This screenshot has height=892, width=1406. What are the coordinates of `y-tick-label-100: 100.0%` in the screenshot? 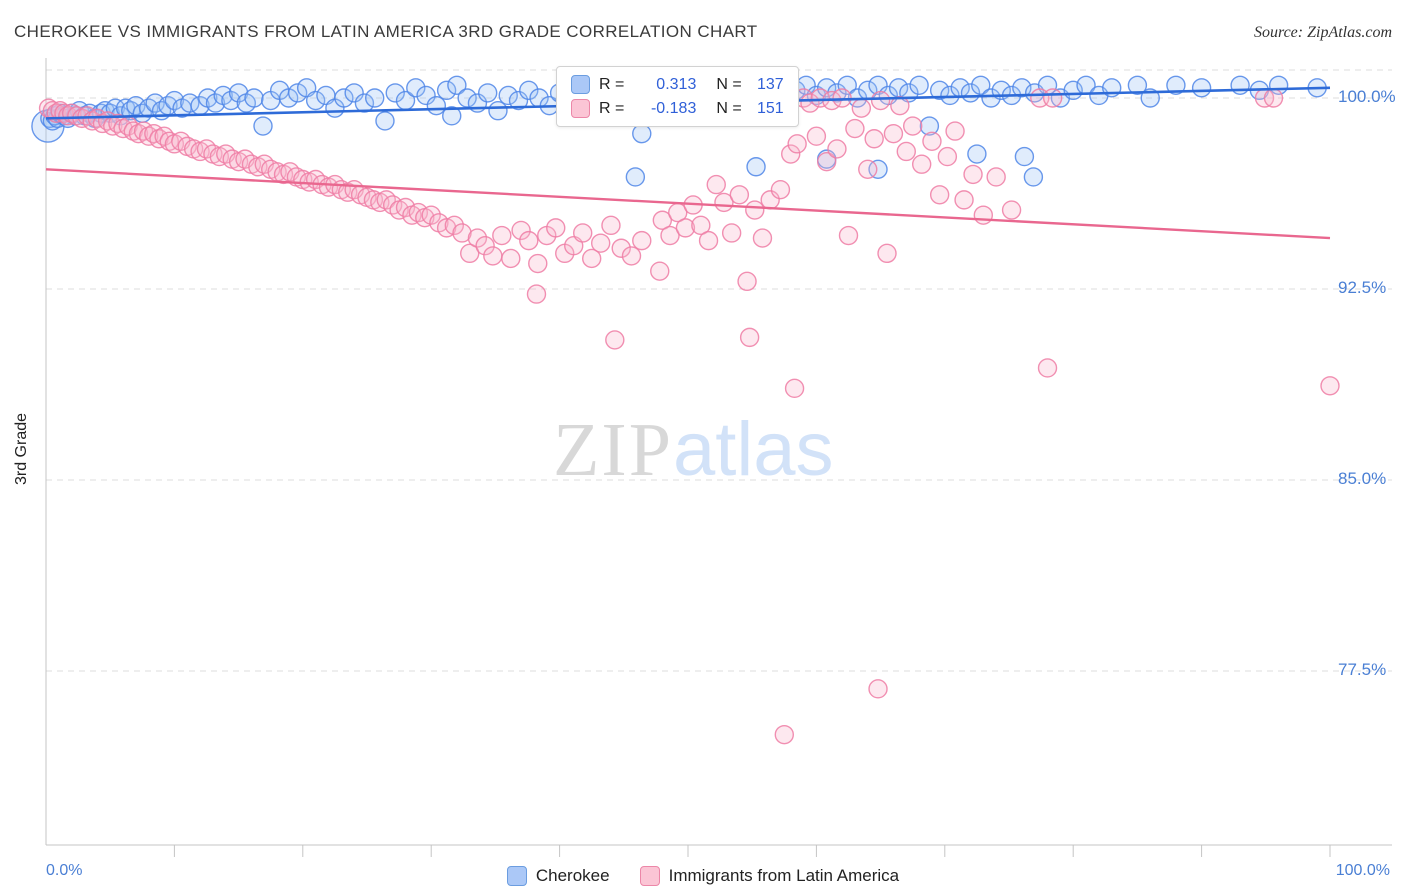 It's located at (1367, 96).